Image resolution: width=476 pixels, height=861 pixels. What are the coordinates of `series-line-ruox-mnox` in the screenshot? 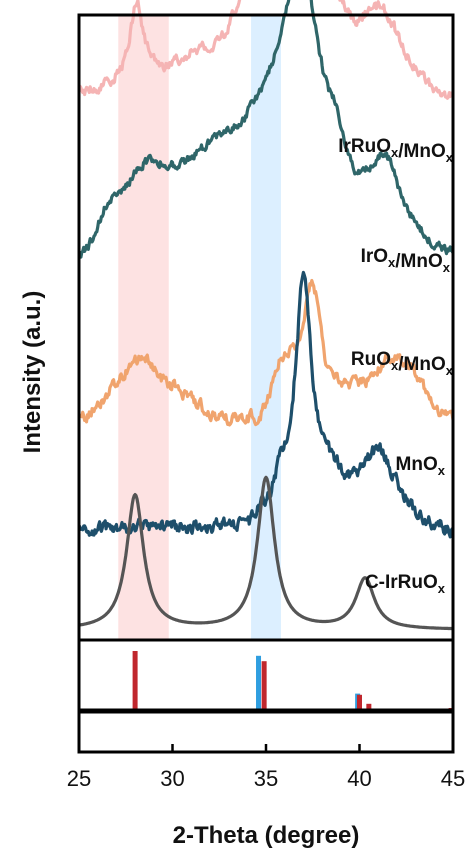 It's located at (266, 352).